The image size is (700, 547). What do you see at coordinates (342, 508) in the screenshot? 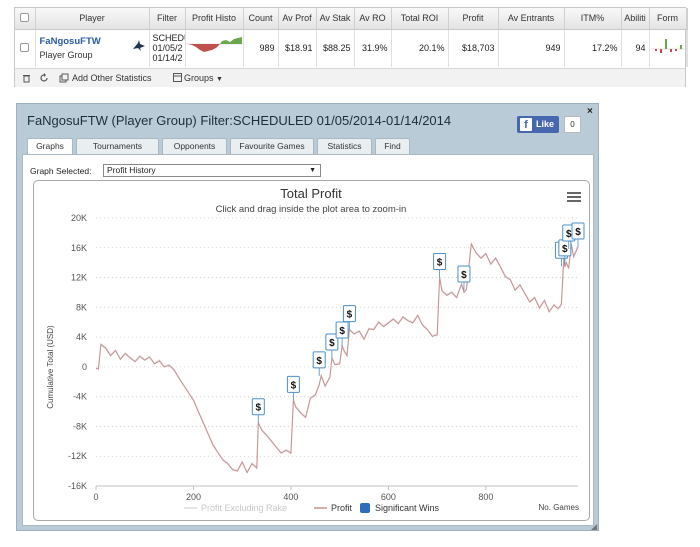
I see `legend-item-profit: Profit` at bounding box center [342, 508].